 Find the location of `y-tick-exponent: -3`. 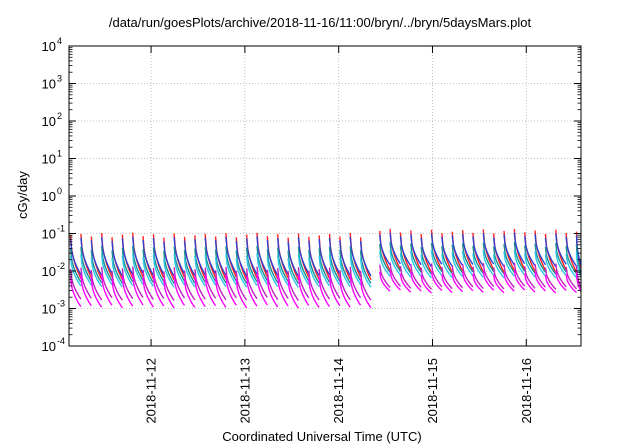

y-tick-exponent: -3 is located at coordinates (61, 304).